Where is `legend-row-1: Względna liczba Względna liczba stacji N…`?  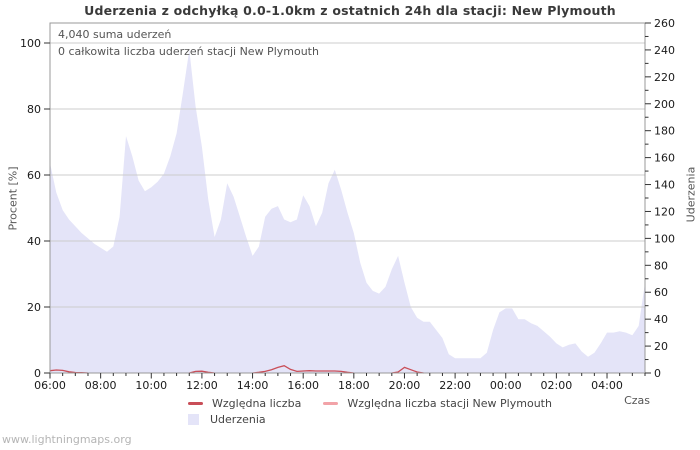 legend-row-1: Względna liczba Względna liczba stacji N… is located at coordinates (381, 403).